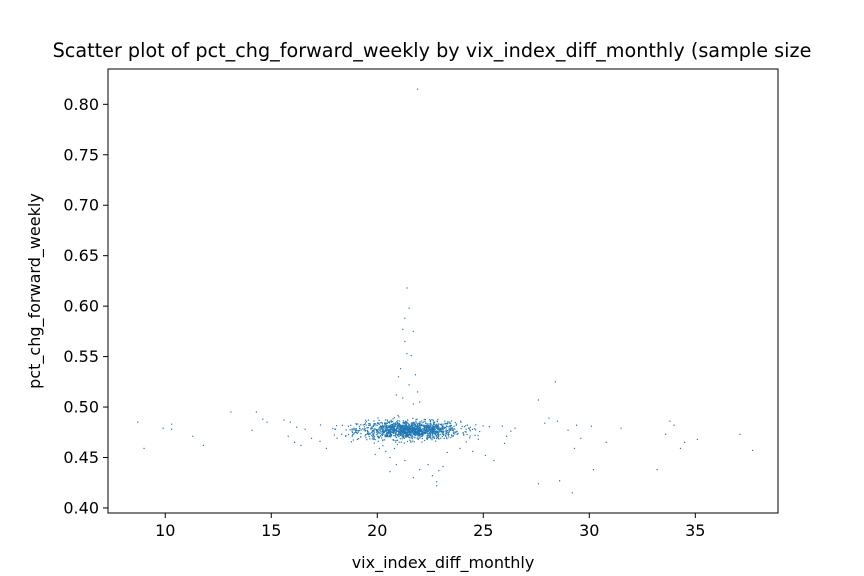 This screenshot has width=864, height=576. I want to click on x-axis-ticks: 10 15 20 25 30 35, so click(430, 526).